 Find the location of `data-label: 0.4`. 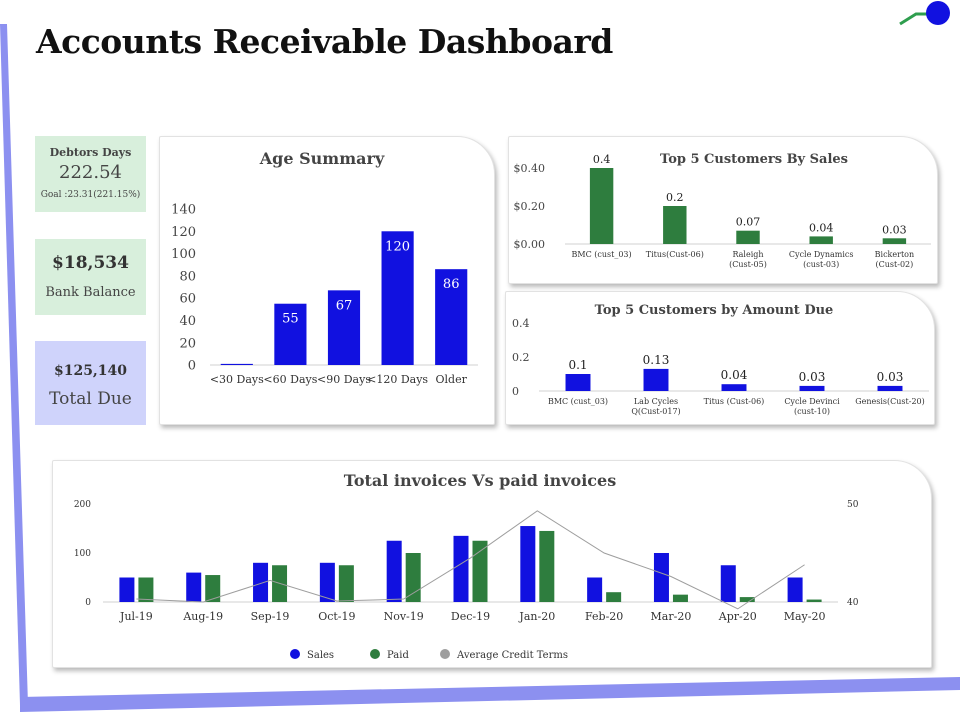

data-label: 0.4 is located at coordinates (602, 159).